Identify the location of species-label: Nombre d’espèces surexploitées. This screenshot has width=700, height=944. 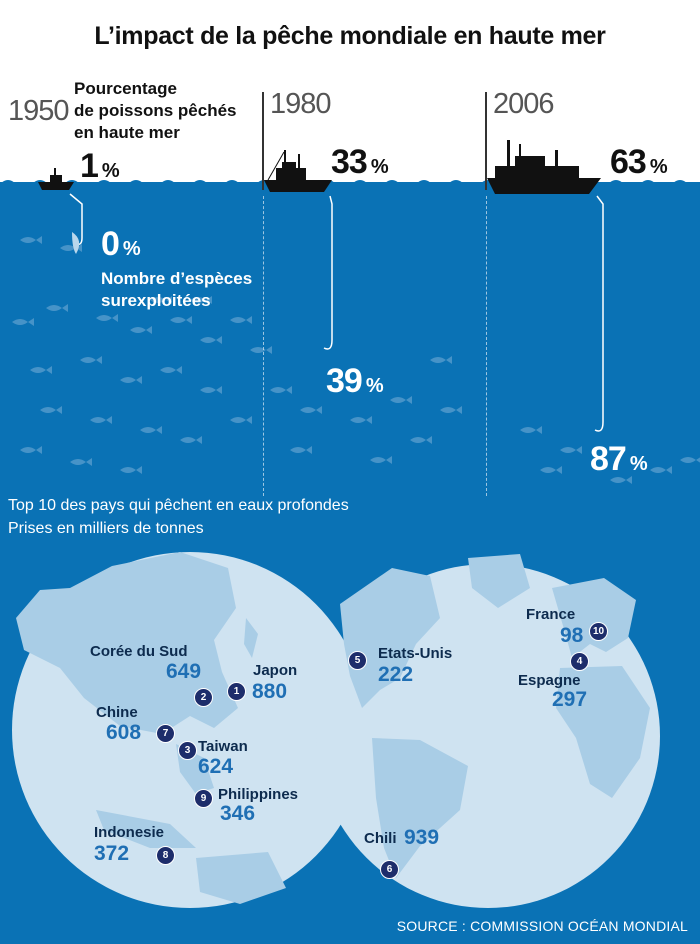
(176, 290).